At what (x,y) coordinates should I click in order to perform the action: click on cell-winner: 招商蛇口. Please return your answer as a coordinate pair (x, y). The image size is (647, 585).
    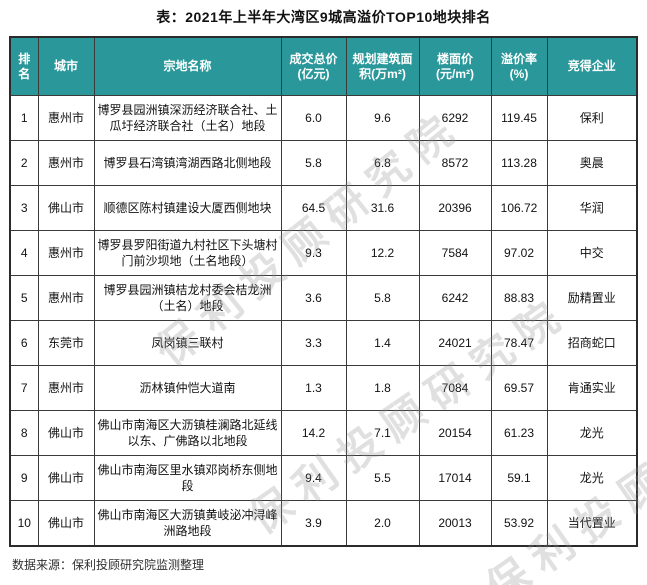
    Looking at the image, I should click on (592, 343).